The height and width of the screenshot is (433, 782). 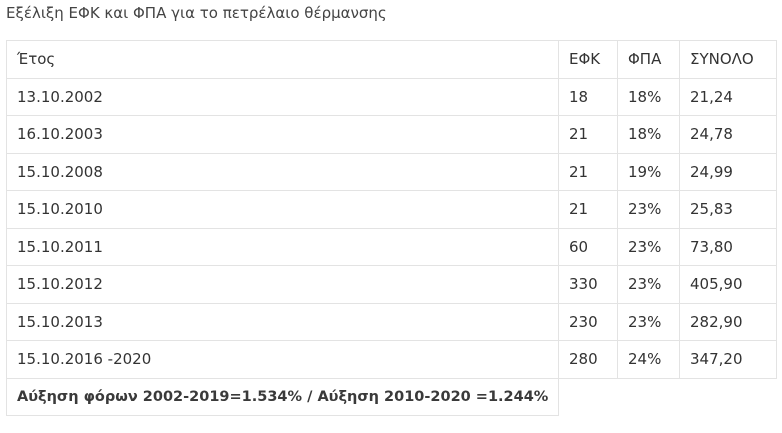 I want to click on cell-total: 24,99, so click(x=728, y=171).